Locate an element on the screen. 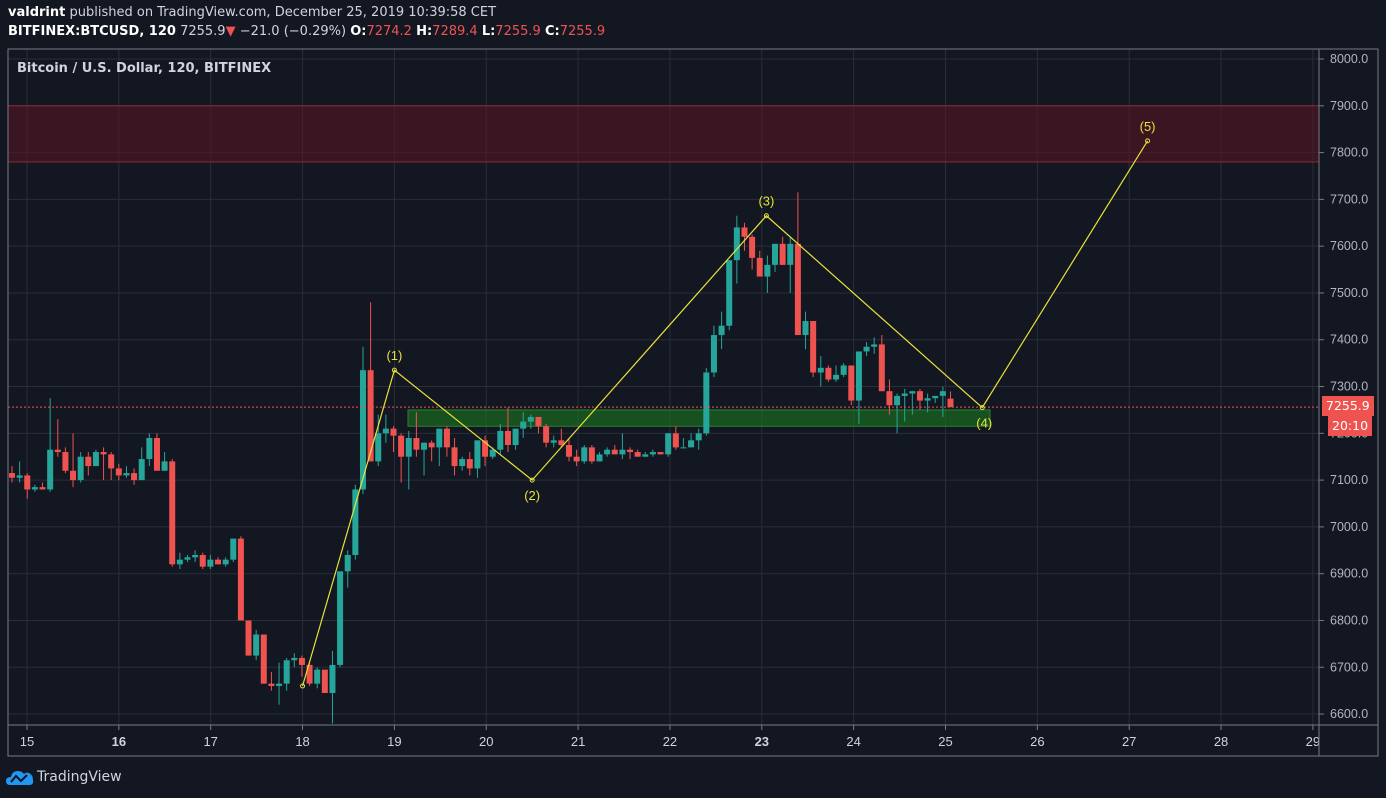 The height and width of the screenshot is (798, 1386). y-tick-label: 7400.0 is located at coordinates (1349, 340).